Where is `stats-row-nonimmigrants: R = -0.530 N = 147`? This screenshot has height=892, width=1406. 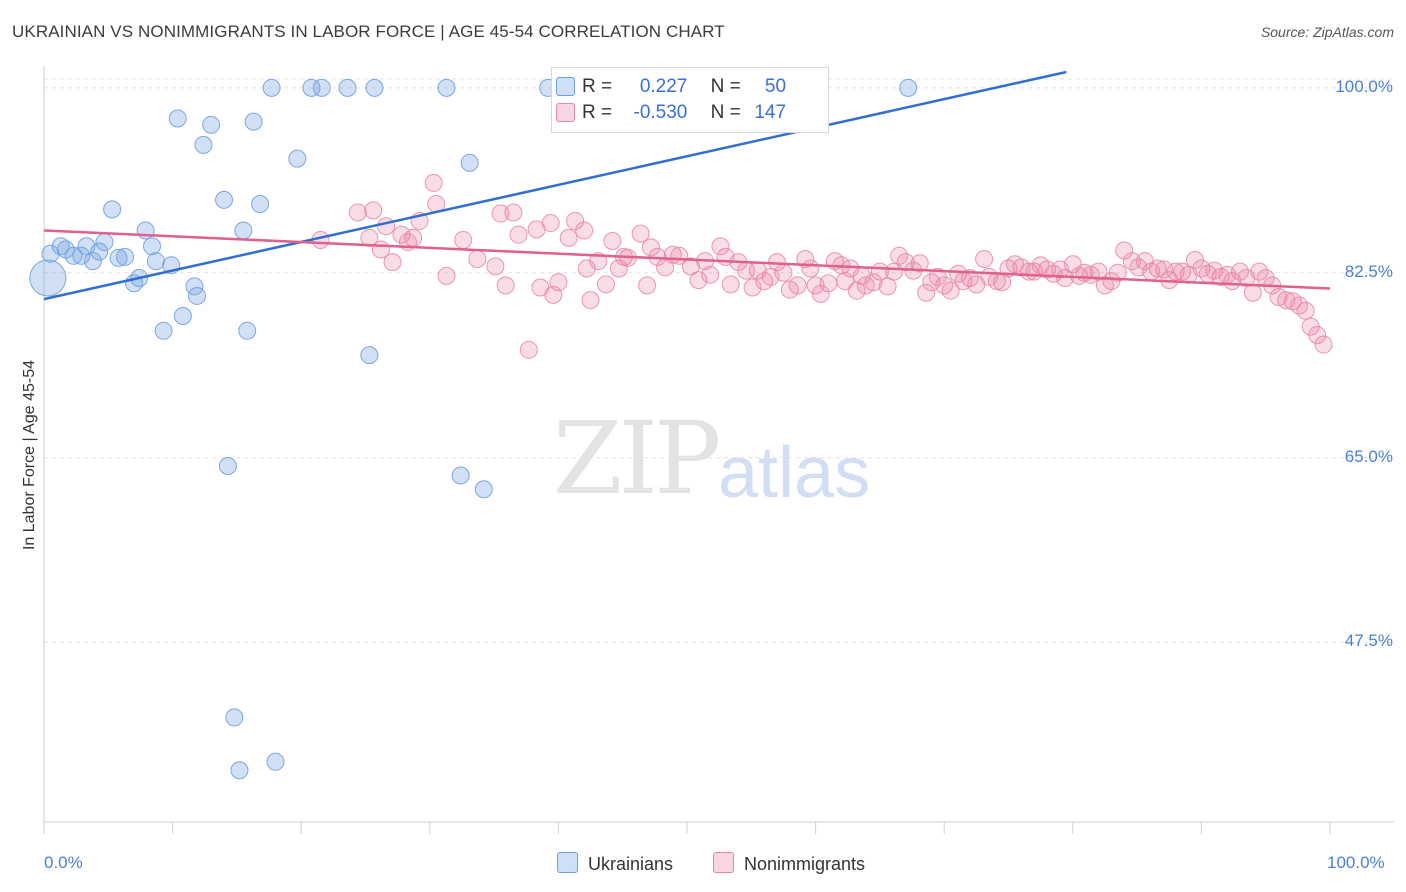 stats-row-nonimmigrants: R = -0.530 N = 147 is located at coordinates (671, 113).